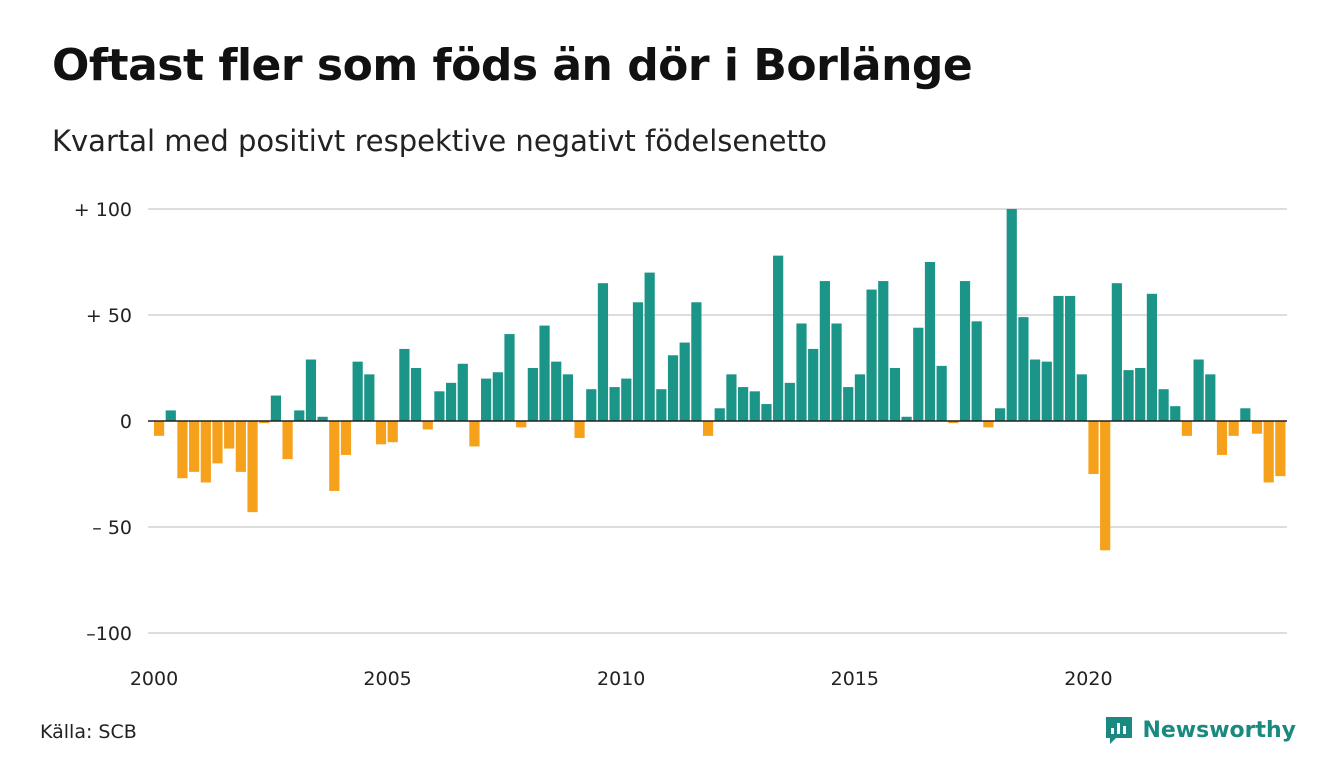 This screenshot has height=780, width=1340. What do you see at coordinates (1119, 730) in the screenshot?
I see `newsworthy-logo-icon` at bounding box center [1119, 730].